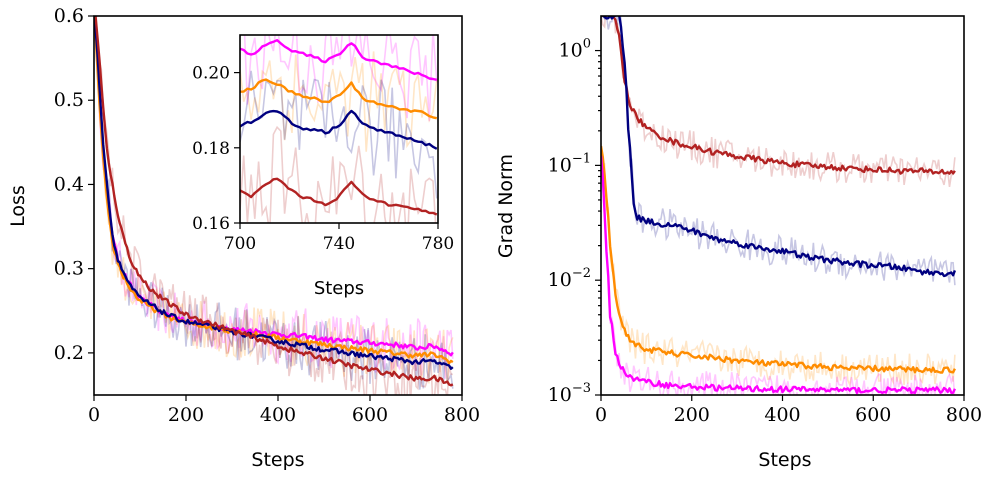 The image size is (997, 478). I want to click on inset-series-lines, so click(339, 127).